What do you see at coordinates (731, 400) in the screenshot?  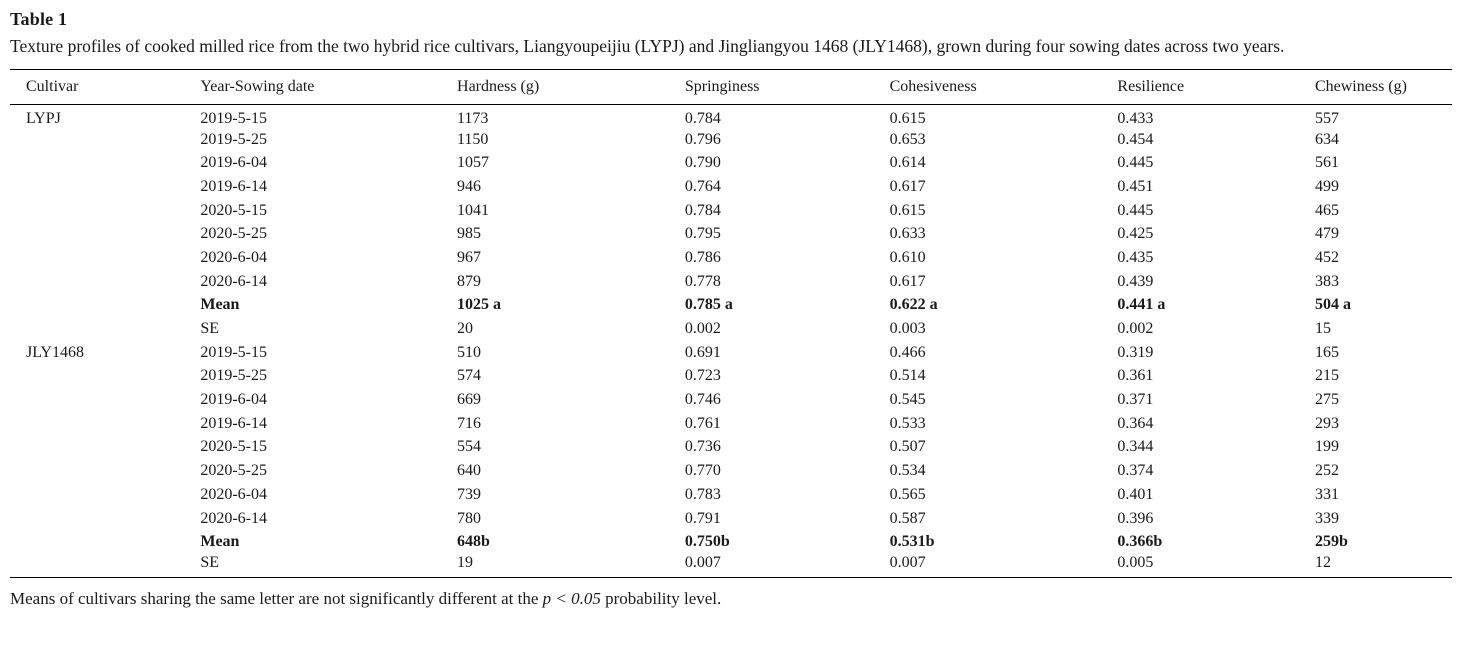 I see `table-row: 2019-6-04 669 0.746 0.545 0.371 275` at bounding box center [731, 400].